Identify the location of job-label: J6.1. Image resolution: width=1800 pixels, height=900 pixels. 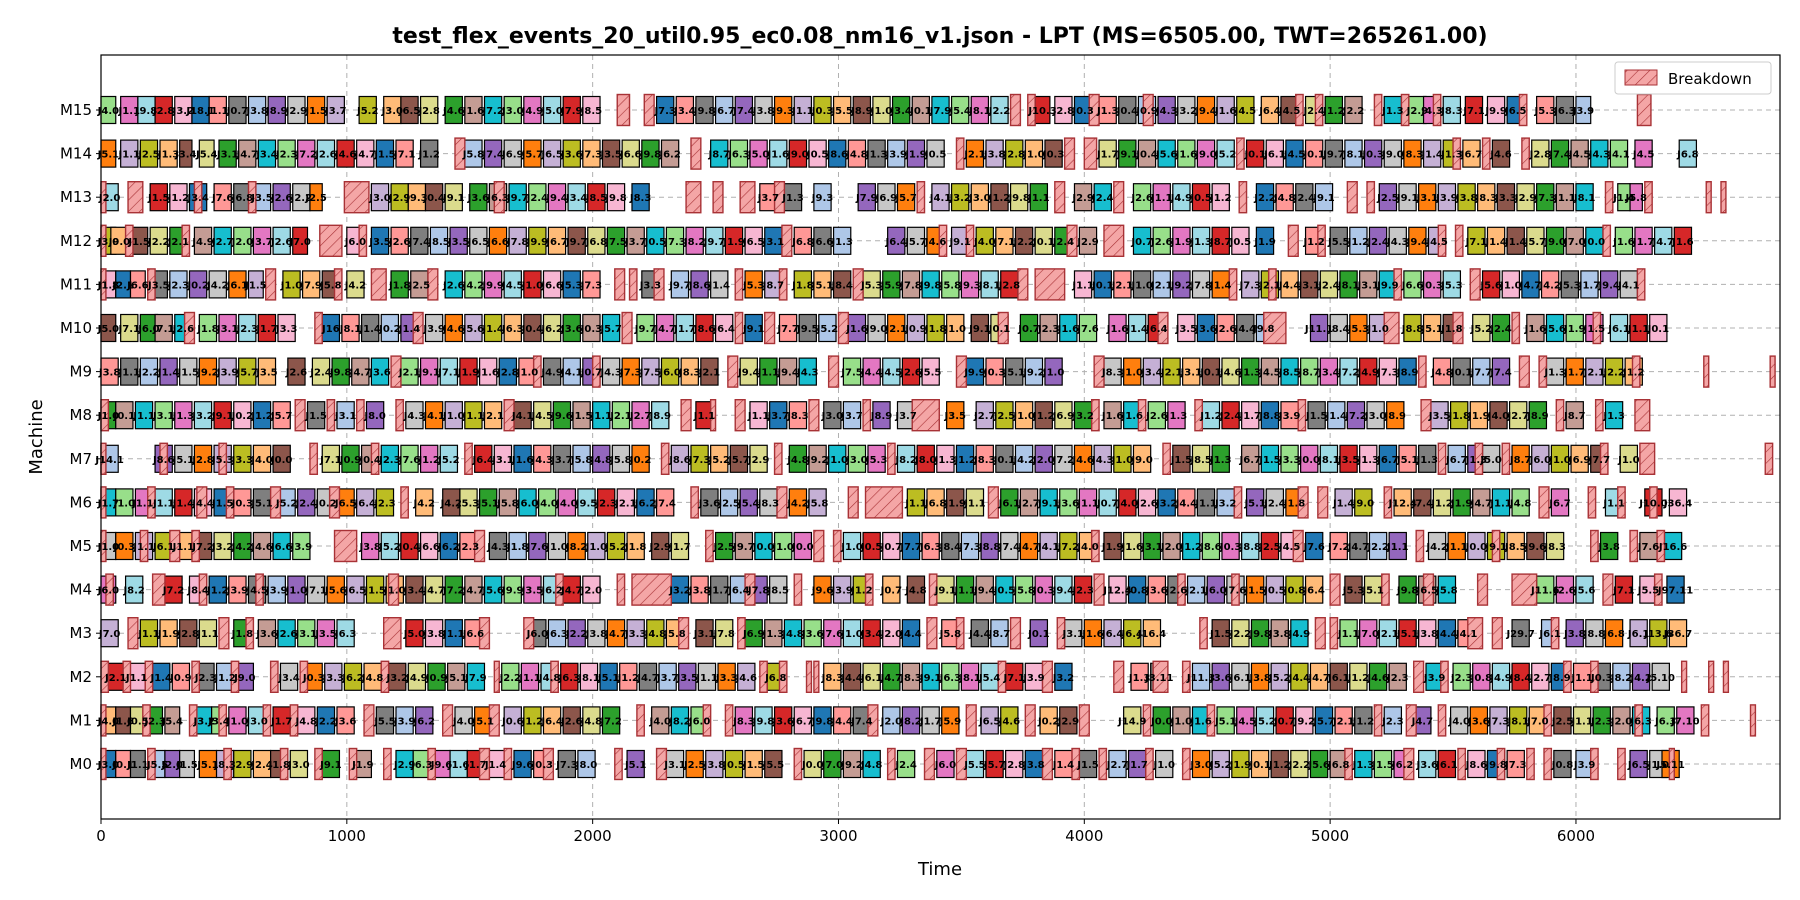
(1009, 503).